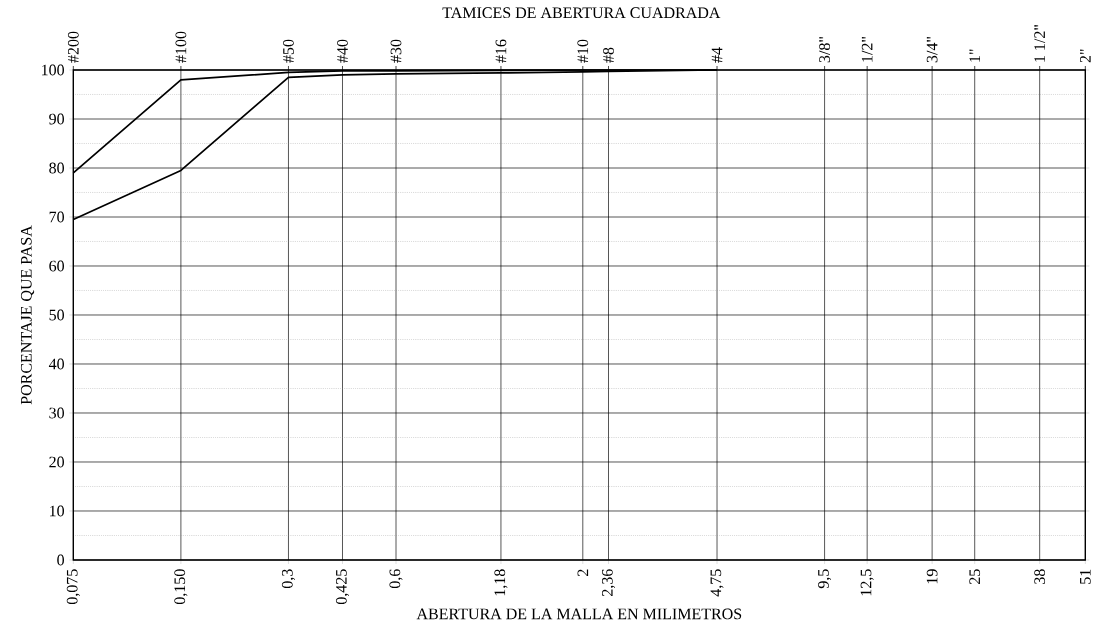 The width and height of the screenshot is (1096, 640). I want to click on text: #50, so click(288, 51).